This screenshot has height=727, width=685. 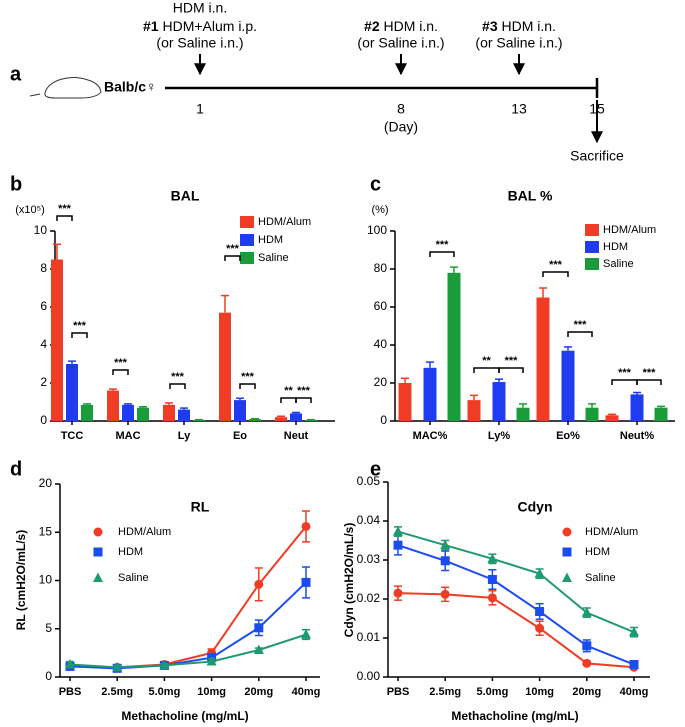 I want to click on day: 15, so click(x=597, y=109).